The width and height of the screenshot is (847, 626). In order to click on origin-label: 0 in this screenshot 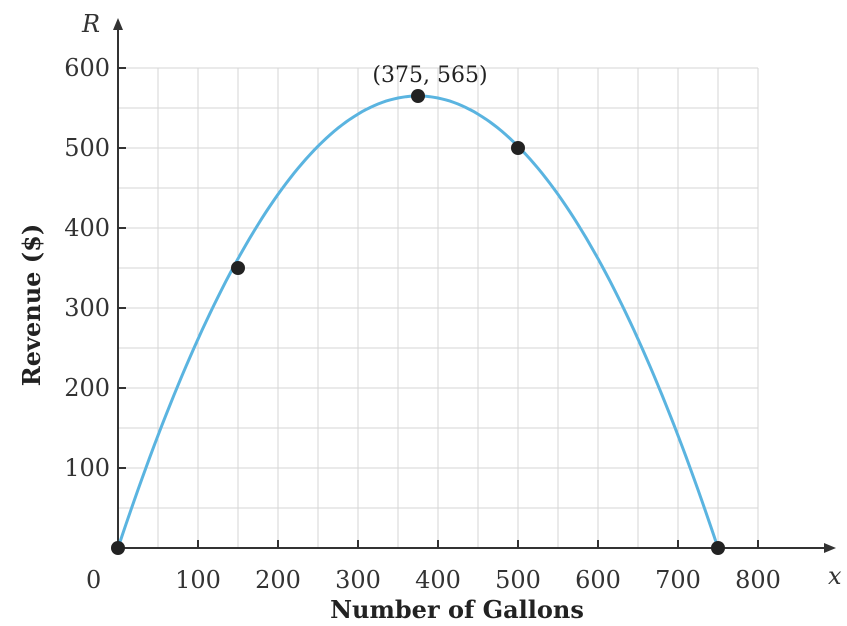, I will do `click(93, 580)`.